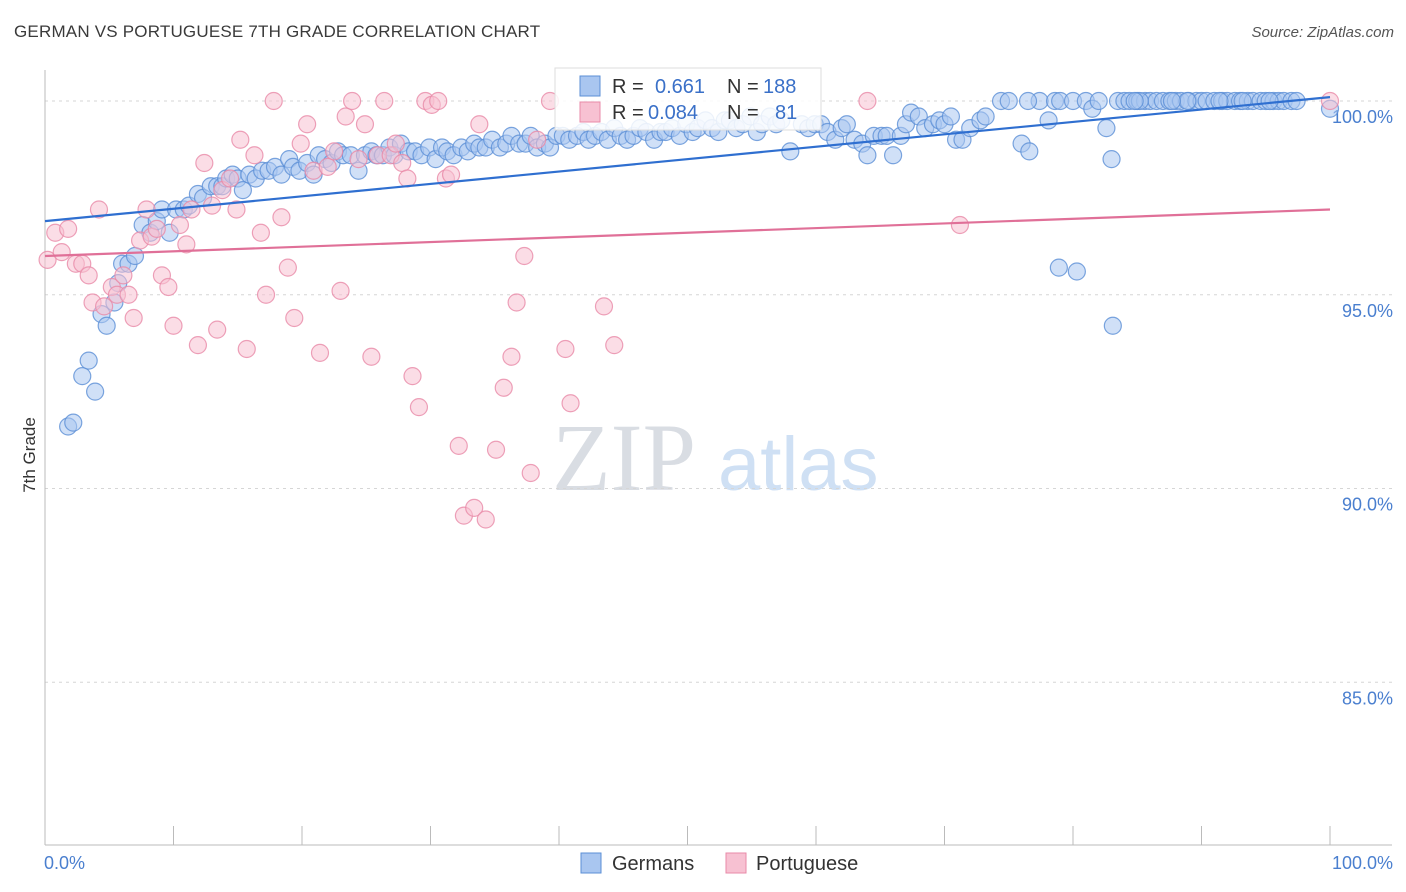 This screenshot has width=1406, height=892. Describe the element at coordinates (1322, 32) in the screenshot. I see `source-label: Source: ZipAtlas.com` at that location.